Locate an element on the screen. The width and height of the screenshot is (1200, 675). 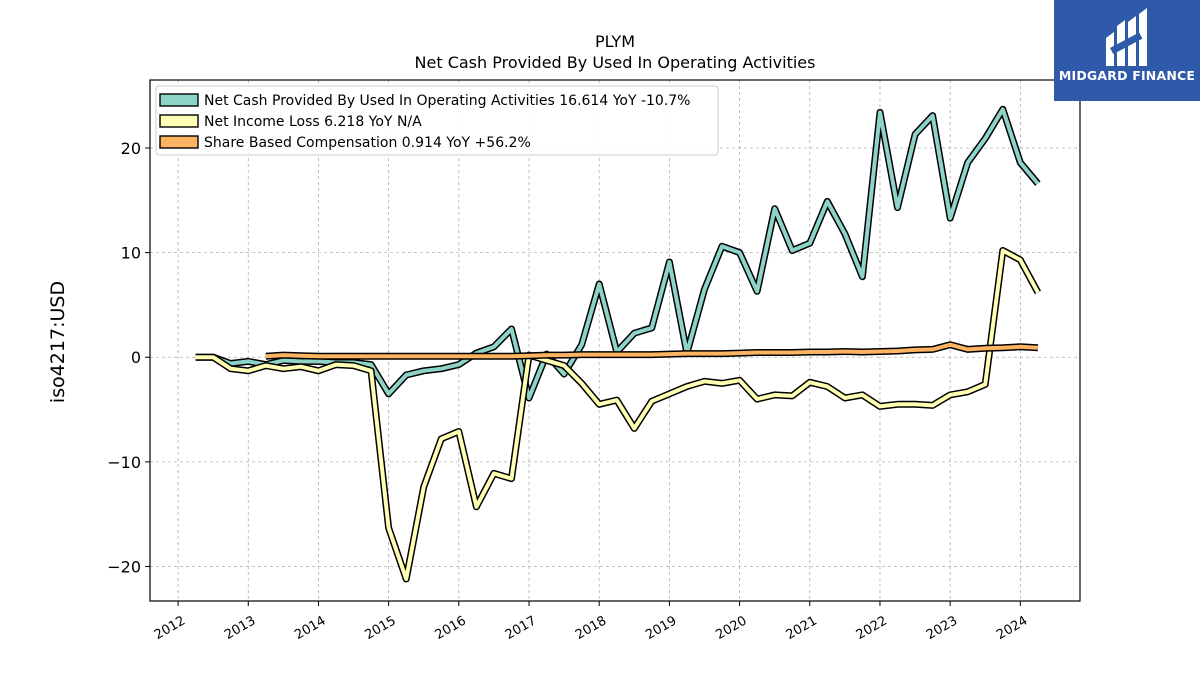
x-tick-label: 2019 is located at coordinates (661, 628).